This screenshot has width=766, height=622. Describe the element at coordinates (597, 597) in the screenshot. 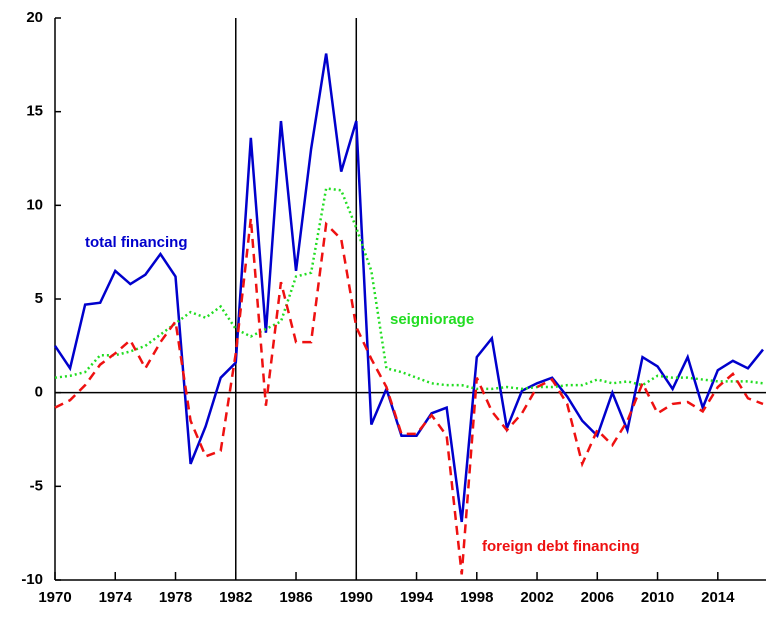

I see `x-tick-label: 2006` at that location.